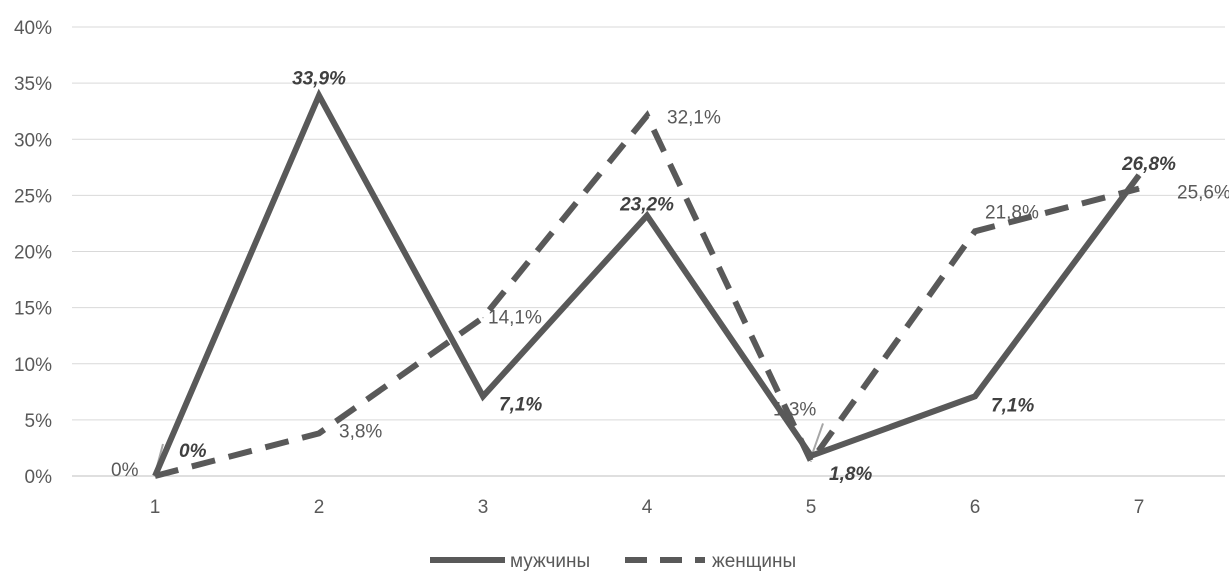 The width and height of the screenshot is (1229, 571). I want to click on x-axis: 1 2 3 4 5 6 7, so click(647, 507).